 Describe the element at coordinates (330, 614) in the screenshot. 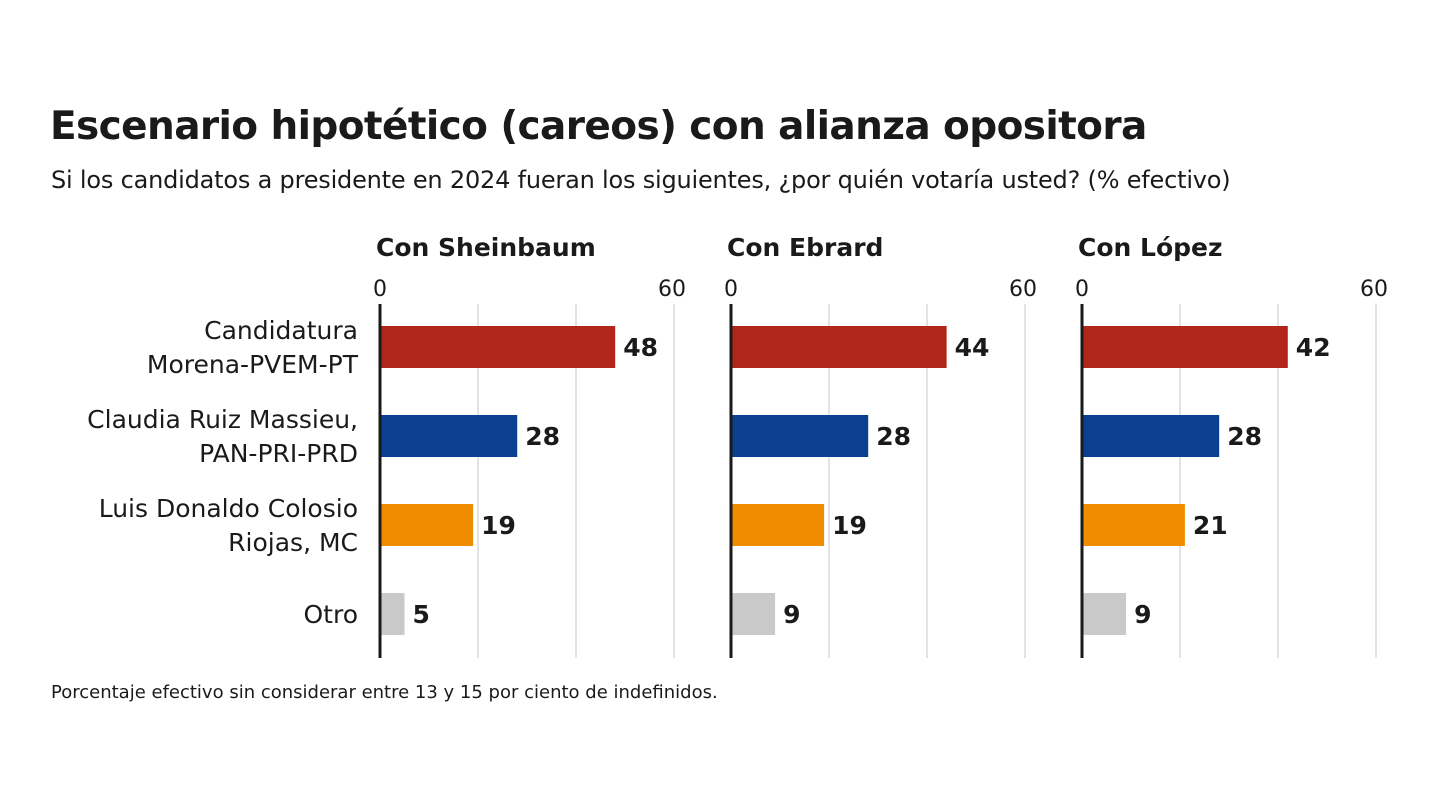

I see `category-label: Otro` at that location.